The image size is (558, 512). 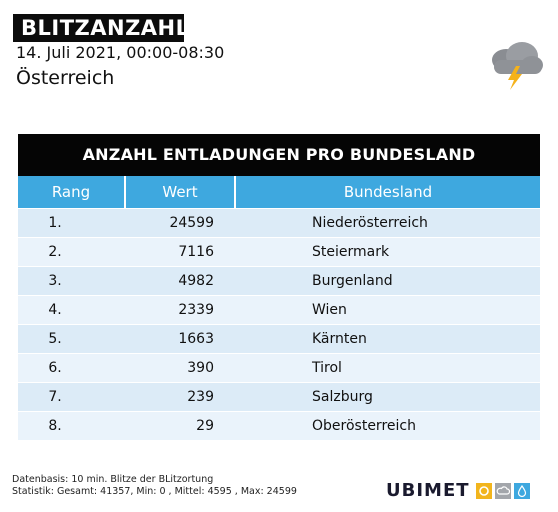 I want to click on cloud-icon, so click(x=502, y=490).